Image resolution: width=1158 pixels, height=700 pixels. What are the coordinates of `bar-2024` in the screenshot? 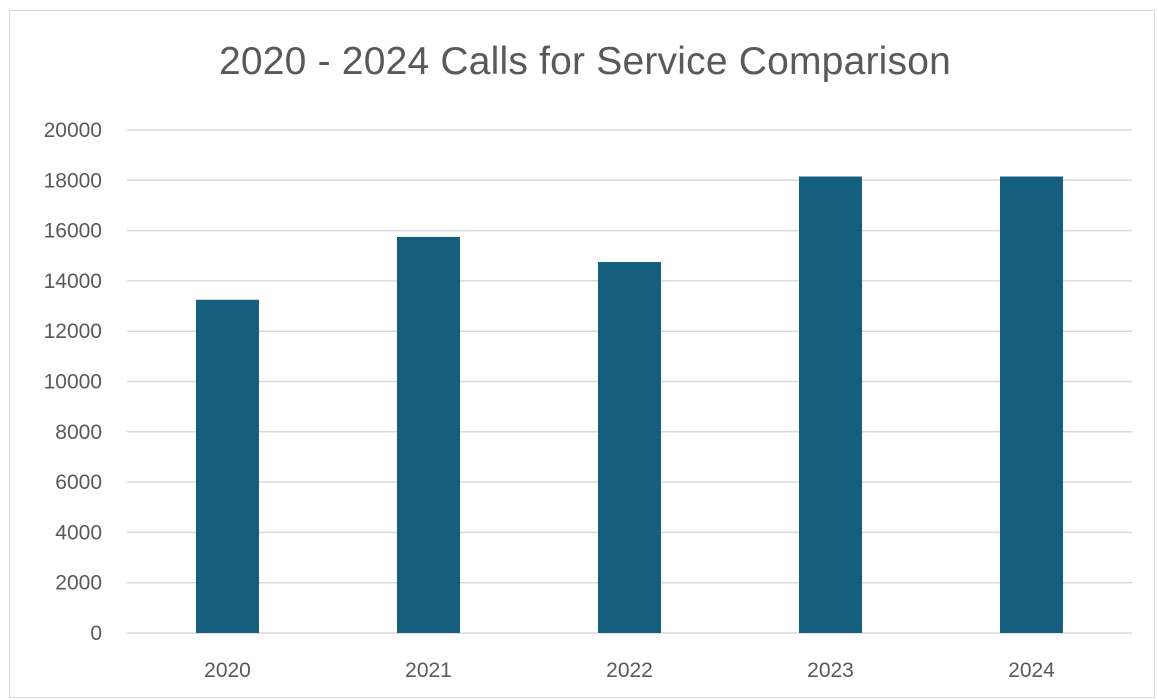 It's located at (1031, 404).